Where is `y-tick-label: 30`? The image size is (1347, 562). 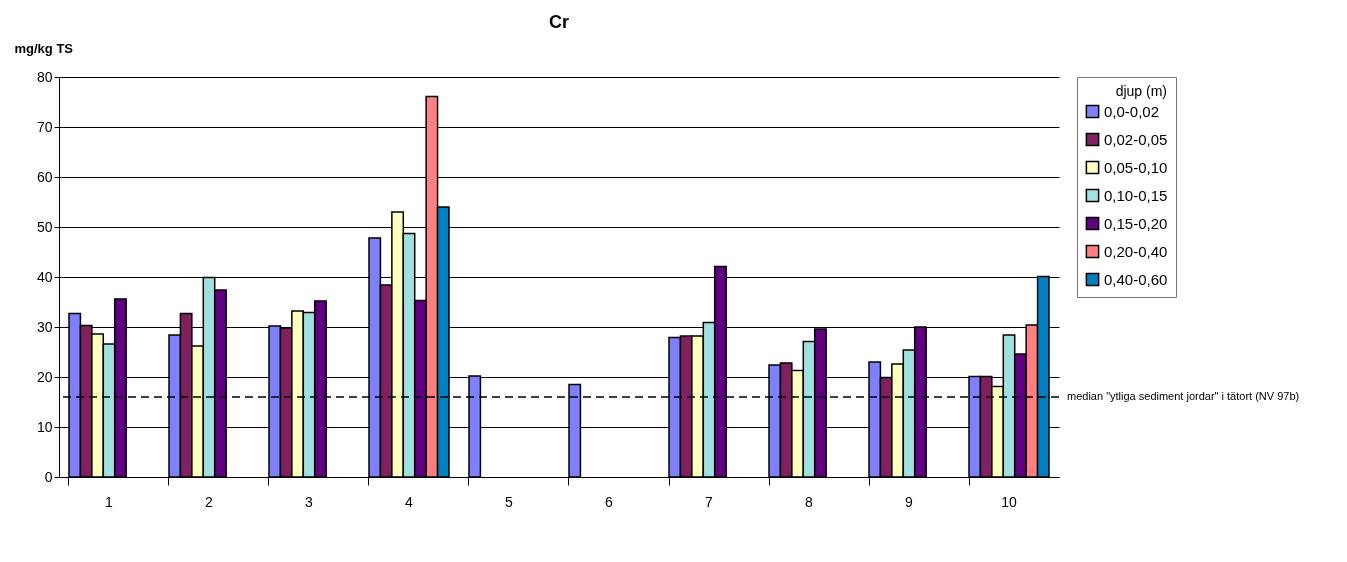 y-tick-label: 30 is located at coordinates (44, 326).